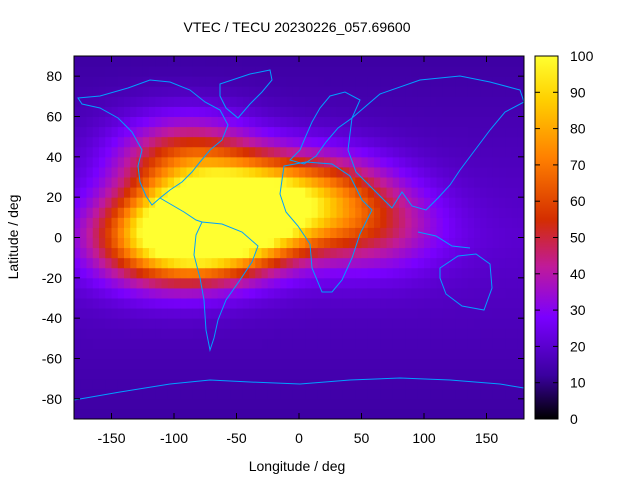 This screenshot has height=480, width=640. What do you see at coordinates (246, 94) in the screenshot?
I see `coastline-greenland` at bounding box center [246, 94].